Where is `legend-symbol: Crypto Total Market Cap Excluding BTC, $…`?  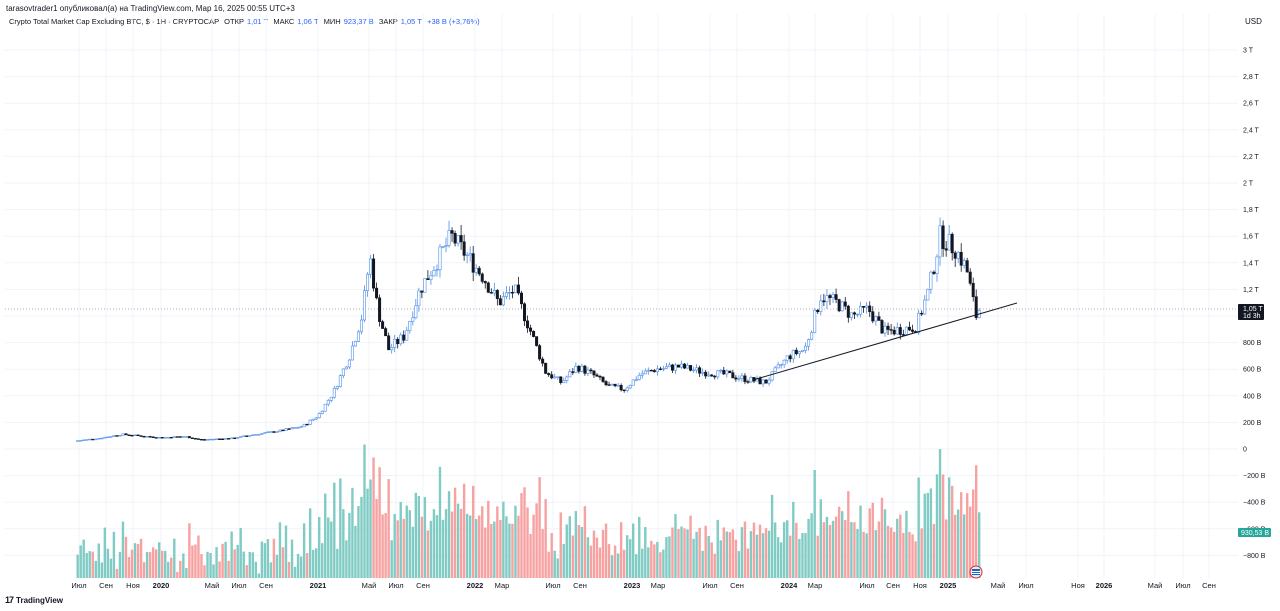 legend-symbol: Crypto Total Market Cap Excluding BTC, $… is located at coordinates (114, 21).